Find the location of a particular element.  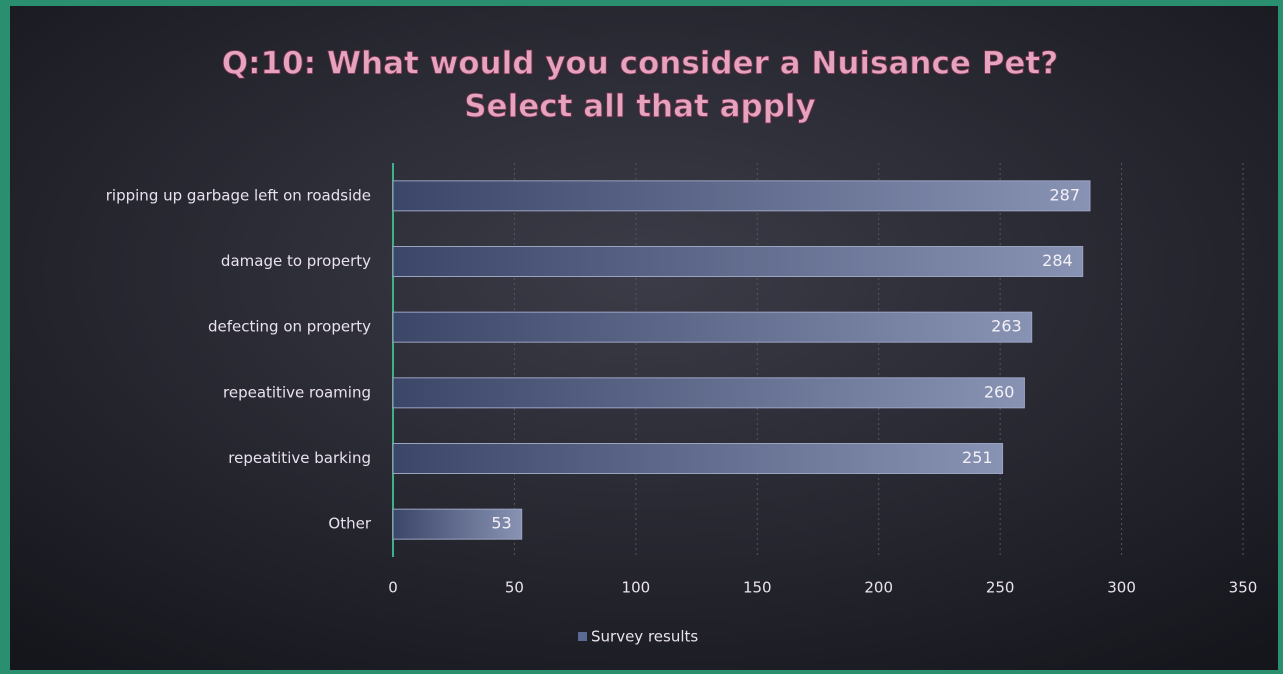

x-tick-label: 200 is located at coordinates (878, 588).